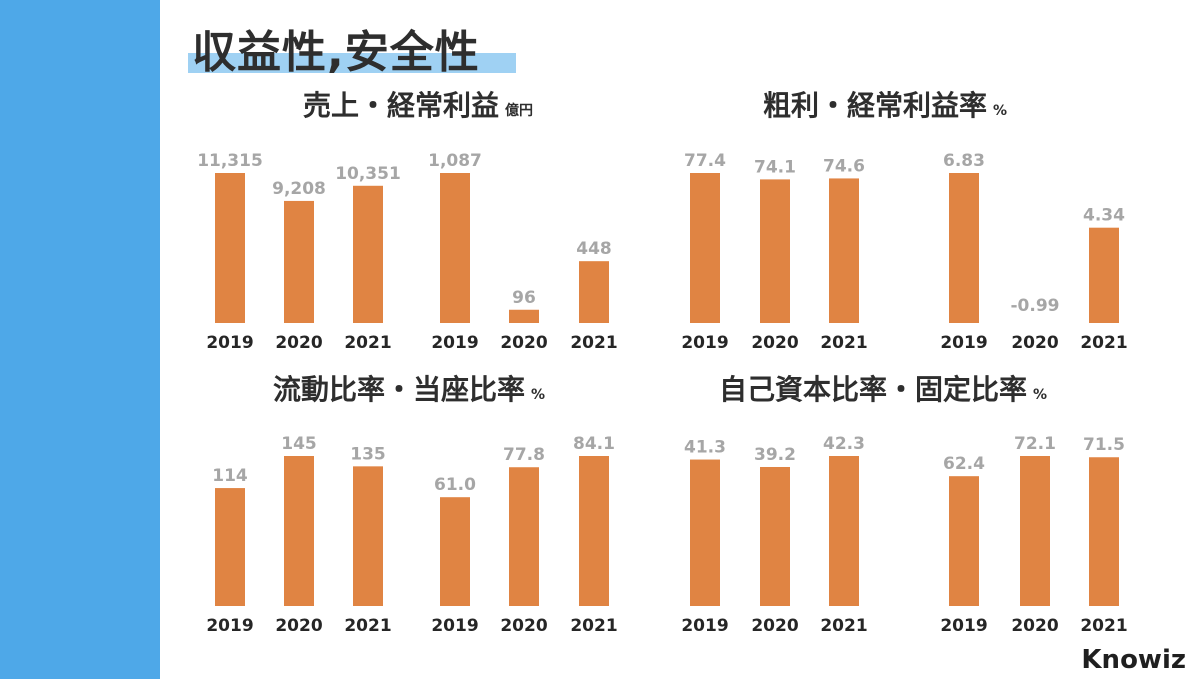  I want to click on bar-value-label: 39.2, so click(775, 455).